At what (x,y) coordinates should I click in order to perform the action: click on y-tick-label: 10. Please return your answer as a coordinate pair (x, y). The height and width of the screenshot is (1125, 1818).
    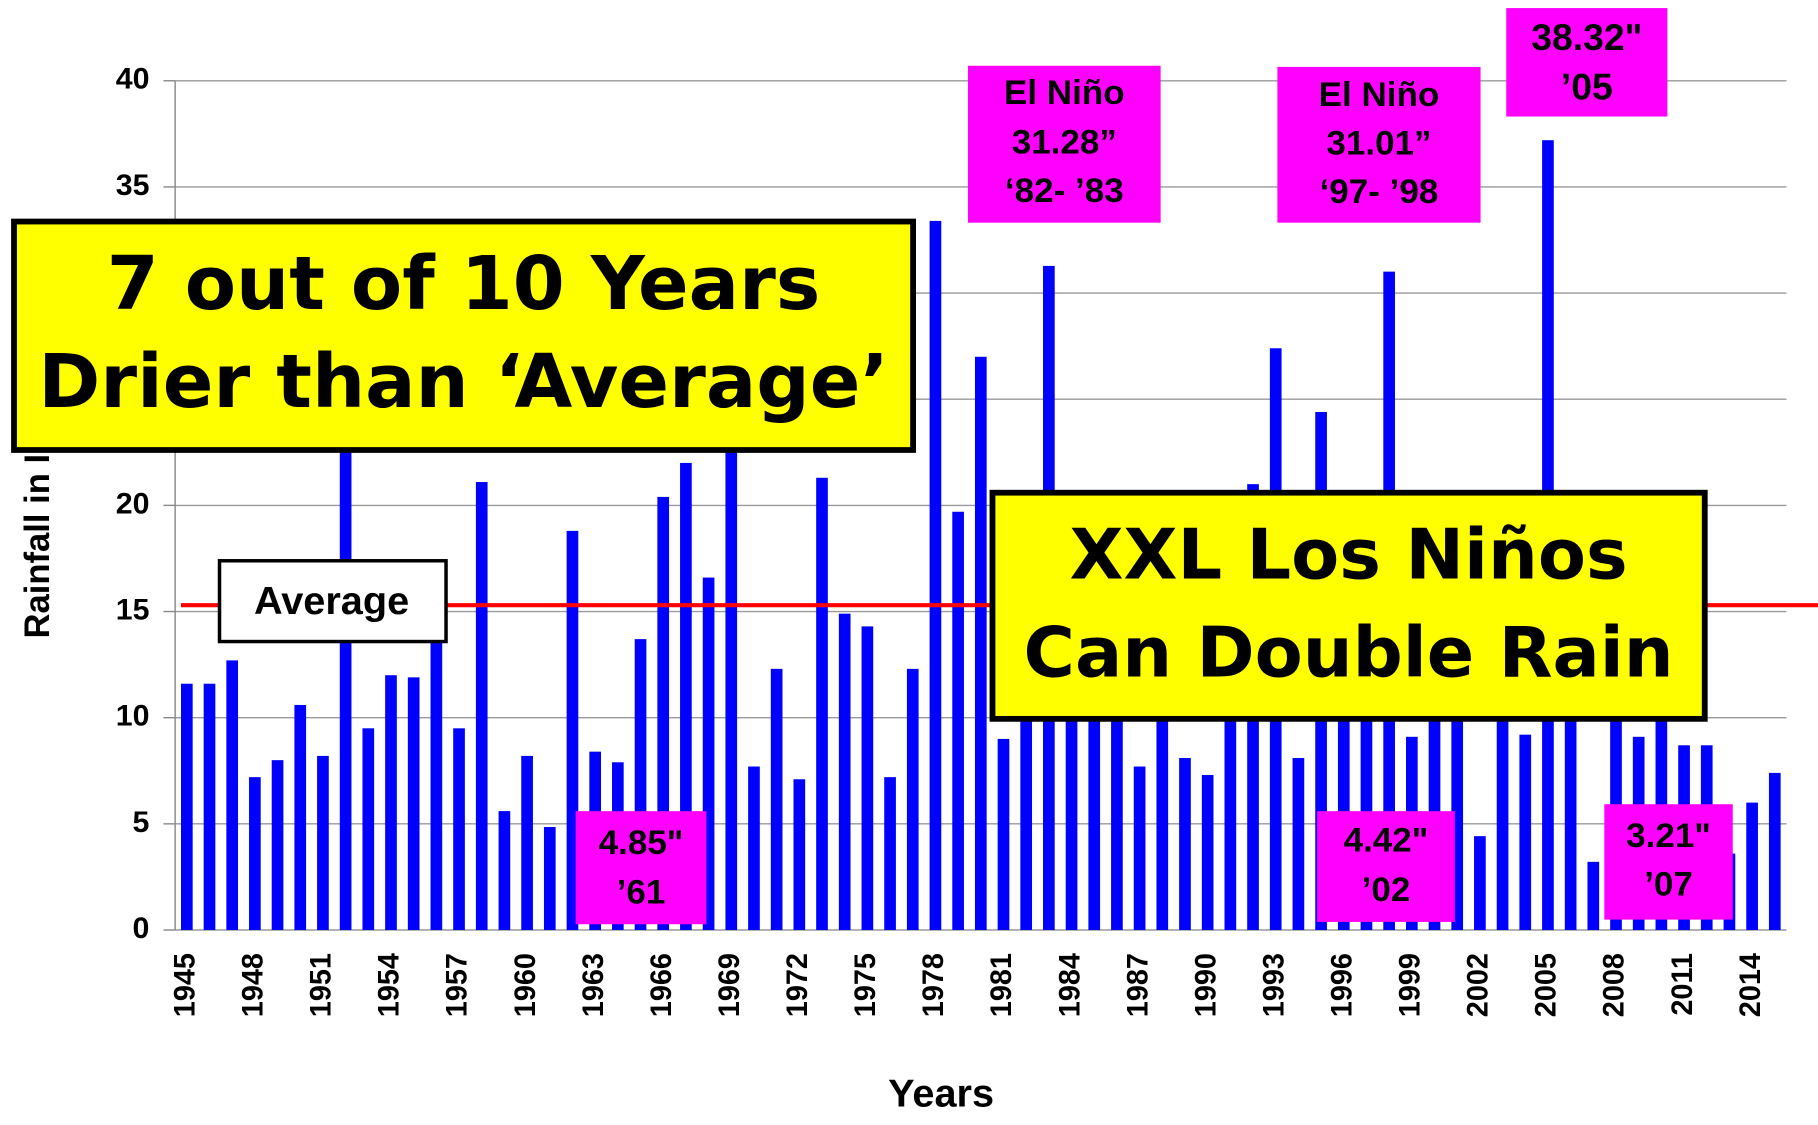
    Looking at the image, I should click on (133, 716).